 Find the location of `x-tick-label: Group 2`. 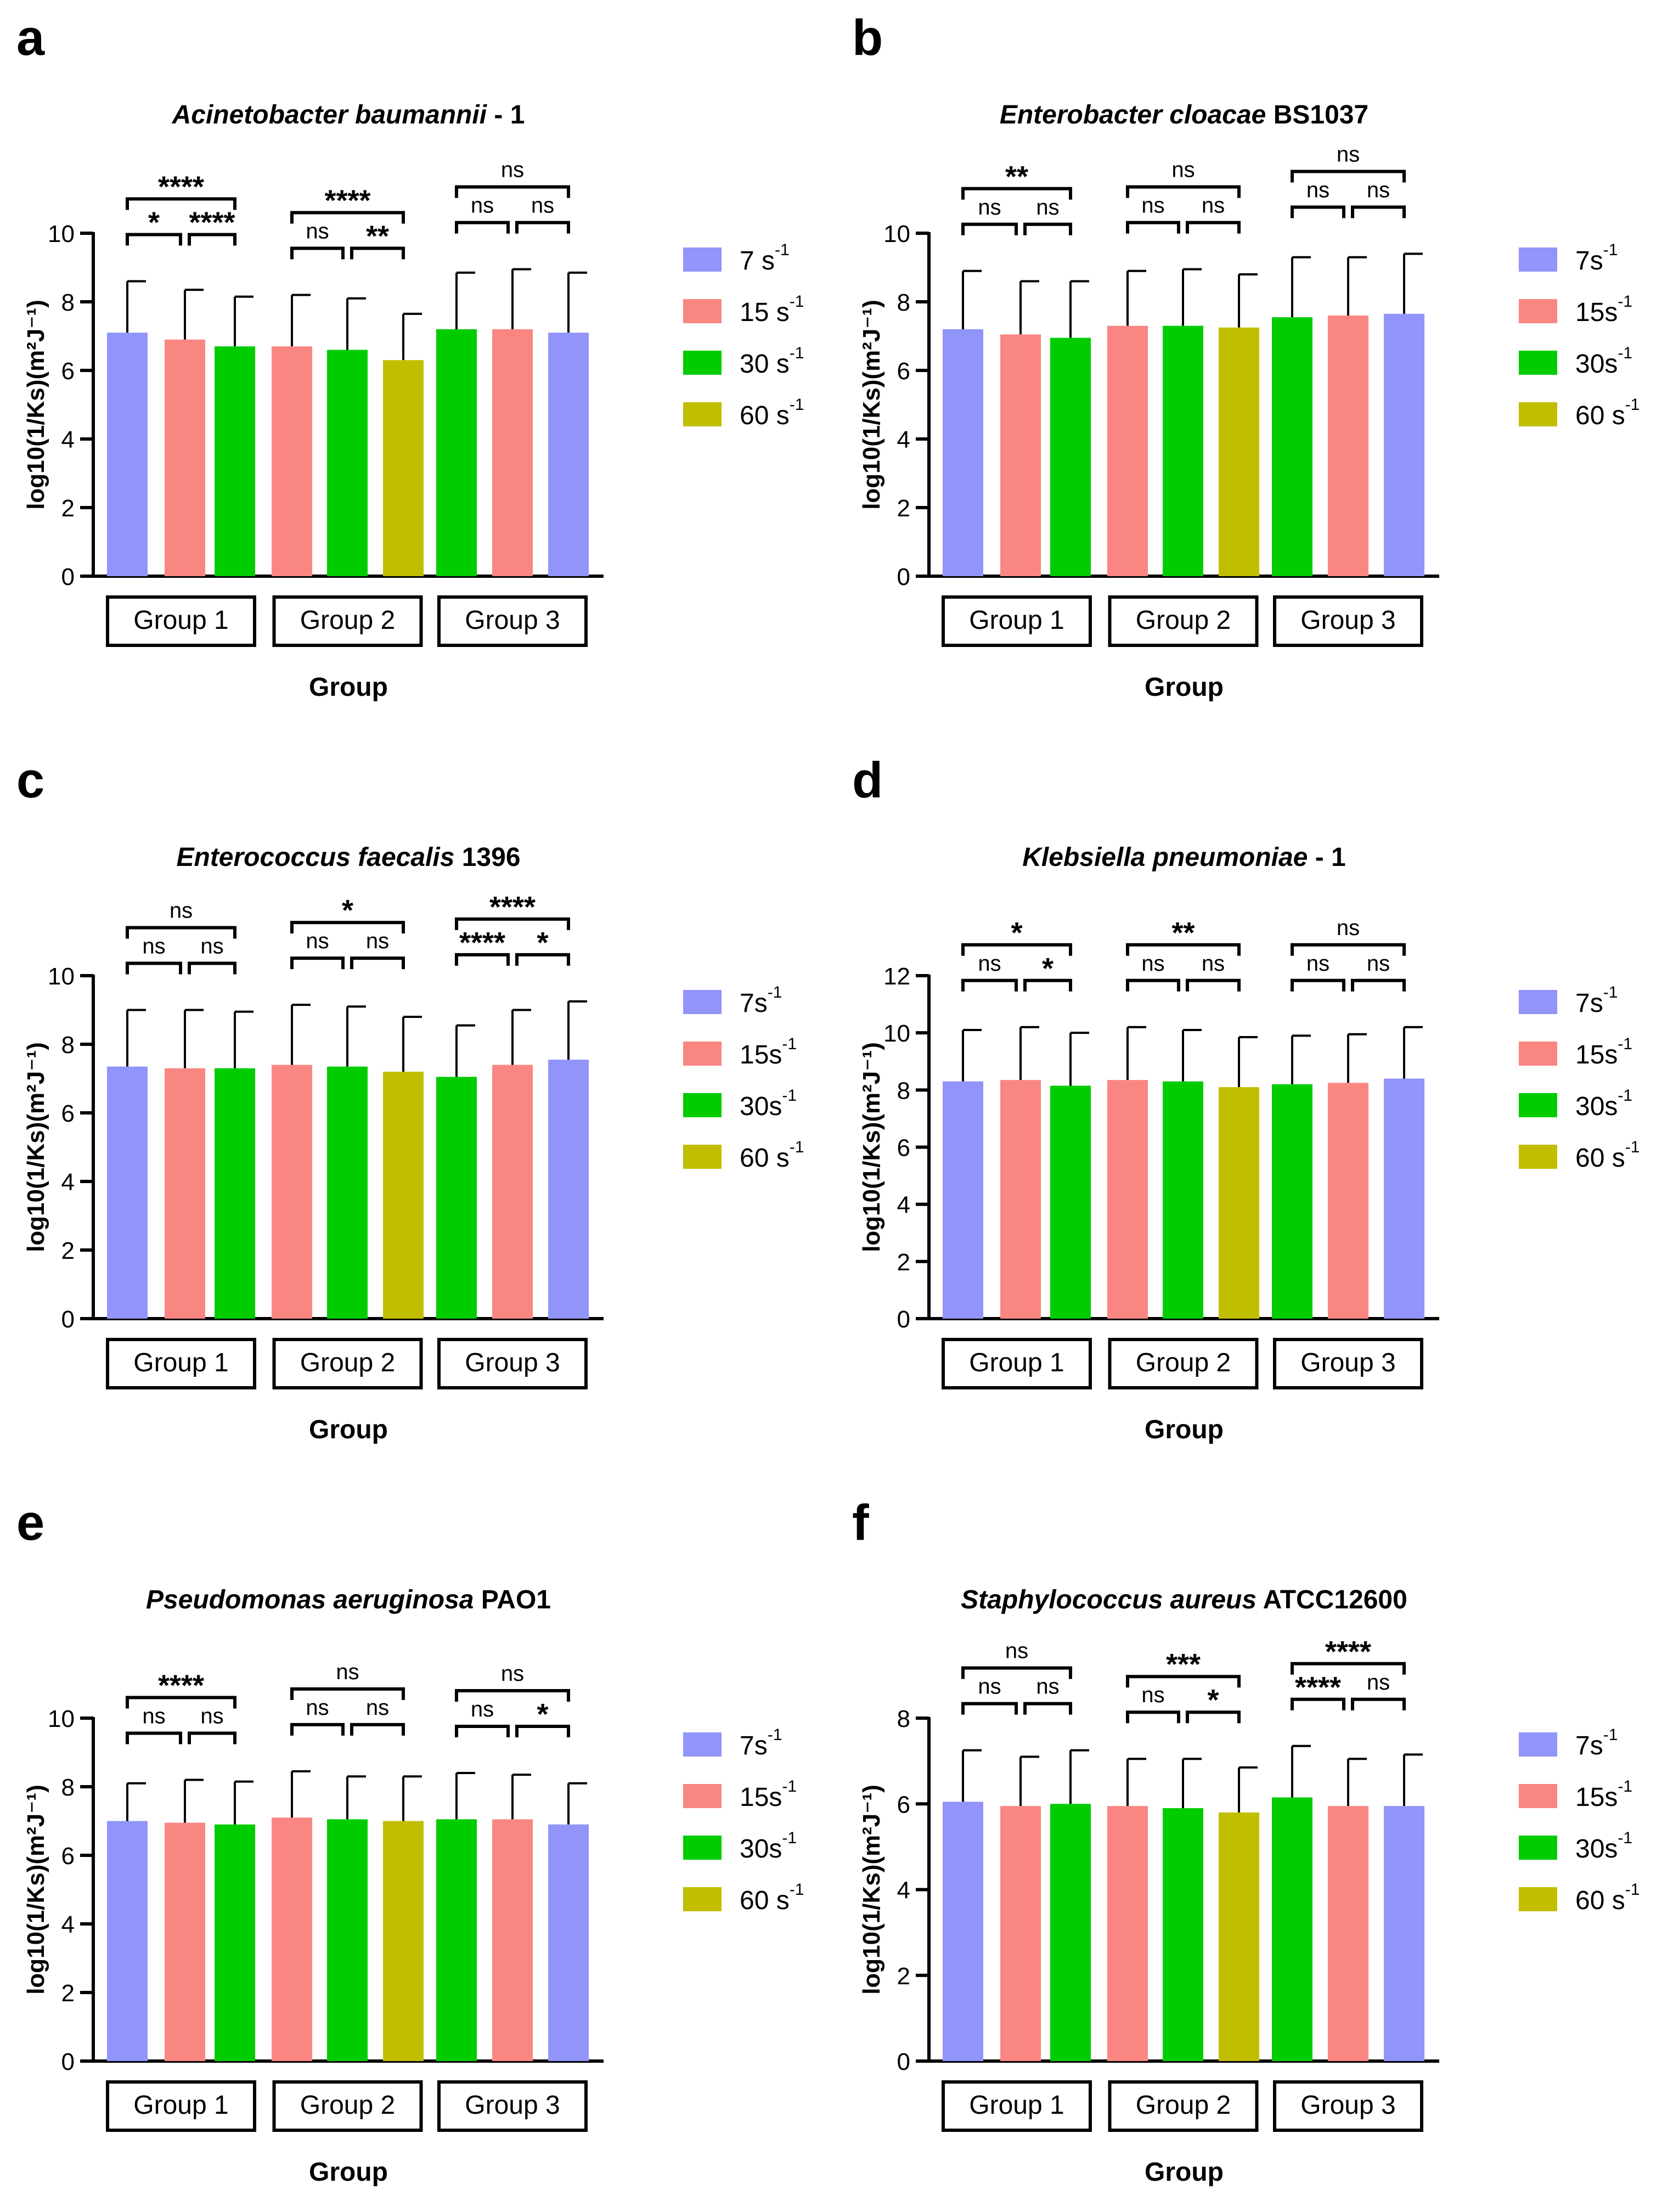

x-tick-label: Group 2 is located at coordinates (347, 620).